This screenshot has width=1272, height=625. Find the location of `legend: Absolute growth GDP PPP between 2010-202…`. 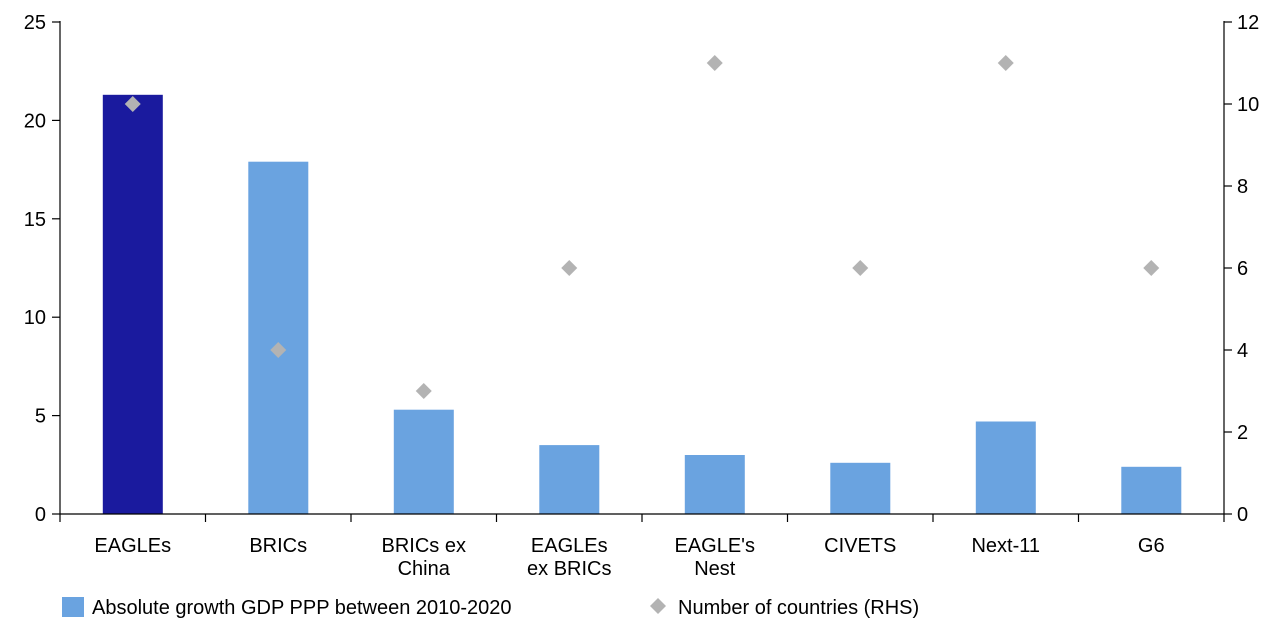

legend: Absolute growth GDP PPP between 2010-202… is located at coordinates (490, 608).